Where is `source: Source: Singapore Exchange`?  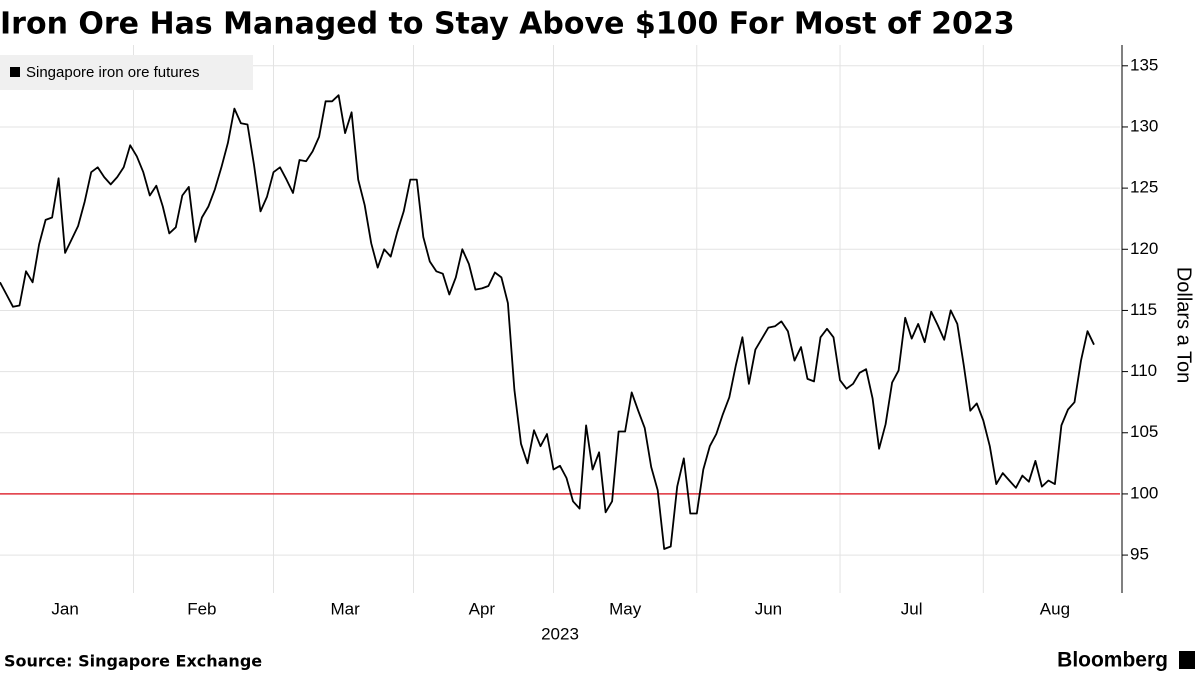
source: Source: Singapore Exchange is located at coordinates (133, 661).